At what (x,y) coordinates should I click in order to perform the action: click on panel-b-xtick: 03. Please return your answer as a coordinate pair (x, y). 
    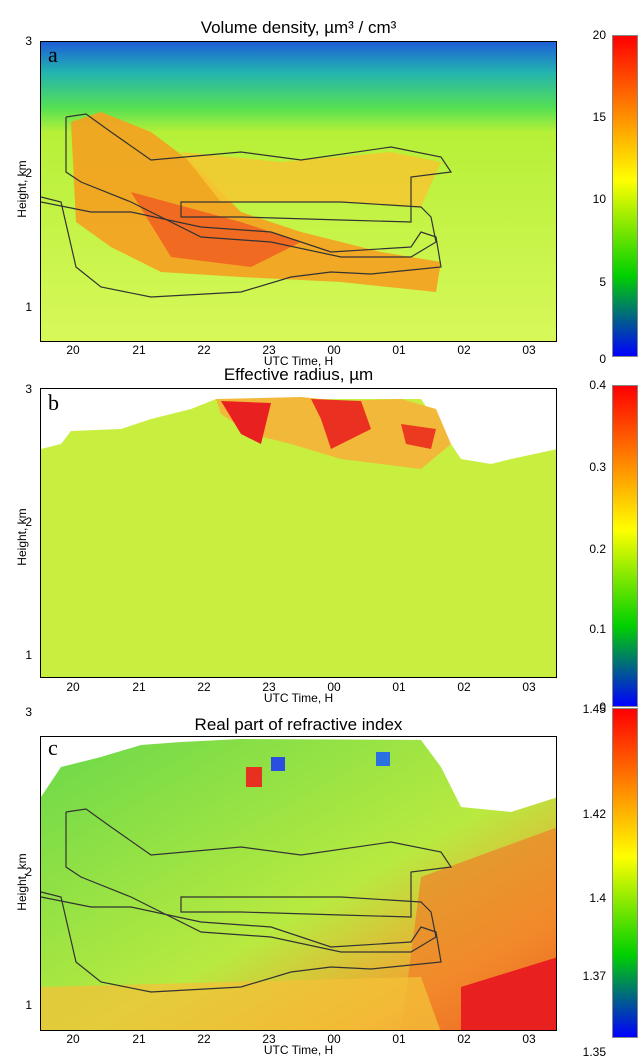
    Looking at the image, I should click on (529, 687).